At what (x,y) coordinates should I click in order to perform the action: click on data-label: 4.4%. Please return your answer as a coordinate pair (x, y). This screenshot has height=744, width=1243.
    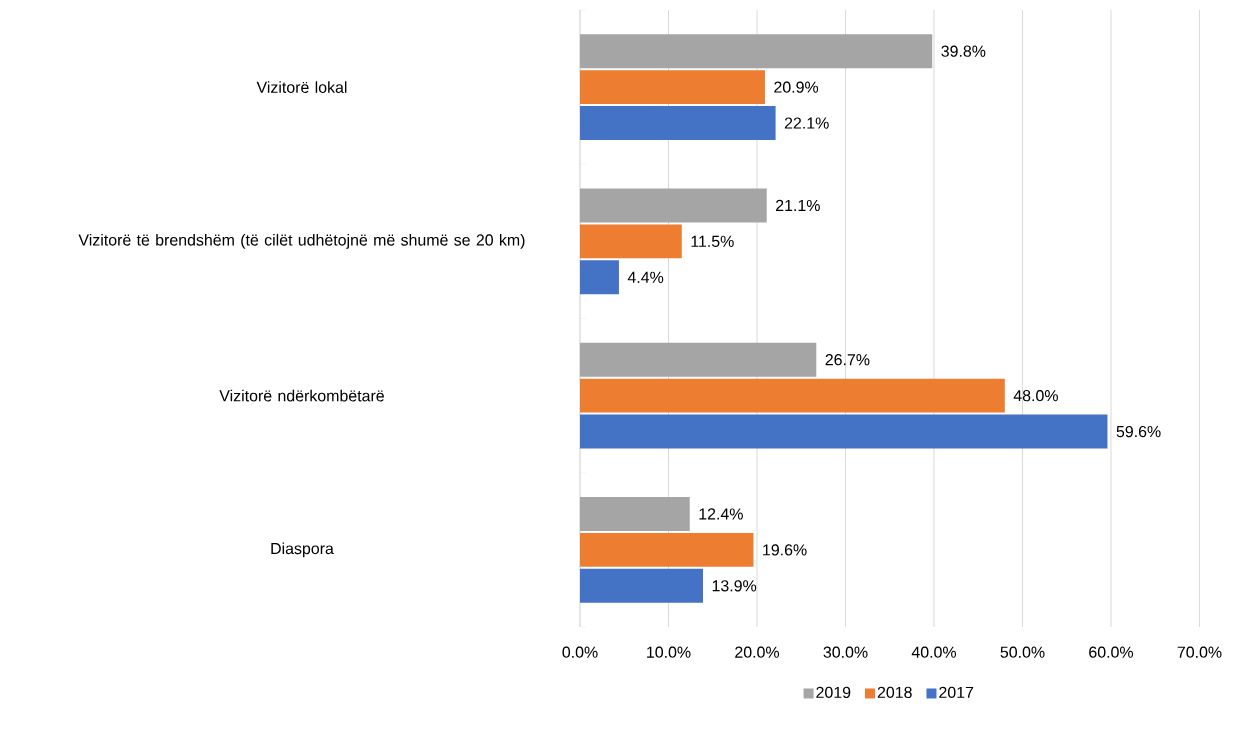
    Looking at the image, I should click on (645, 277).